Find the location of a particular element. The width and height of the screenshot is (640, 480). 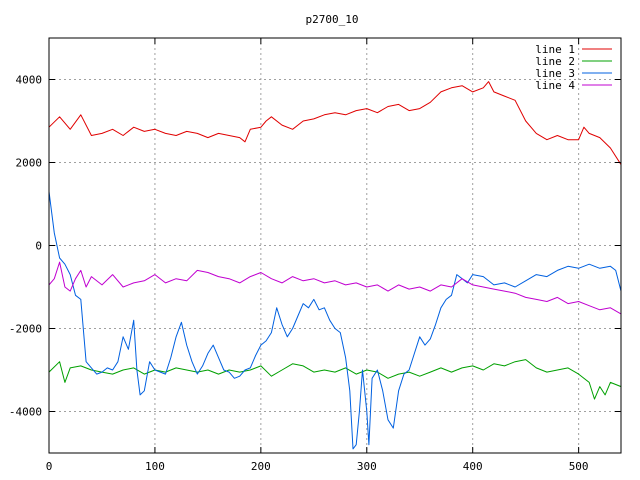

chart-title: p2700_10 is located at coordinates (332, 19).